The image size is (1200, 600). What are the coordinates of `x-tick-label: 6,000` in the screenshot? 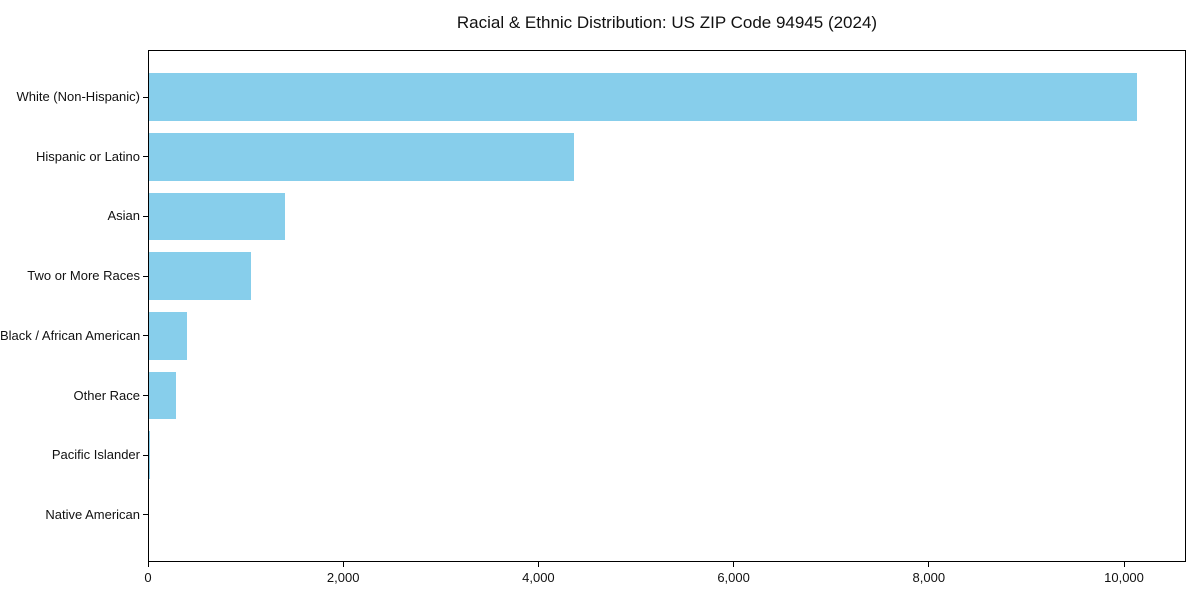 It's located at (733, 577).